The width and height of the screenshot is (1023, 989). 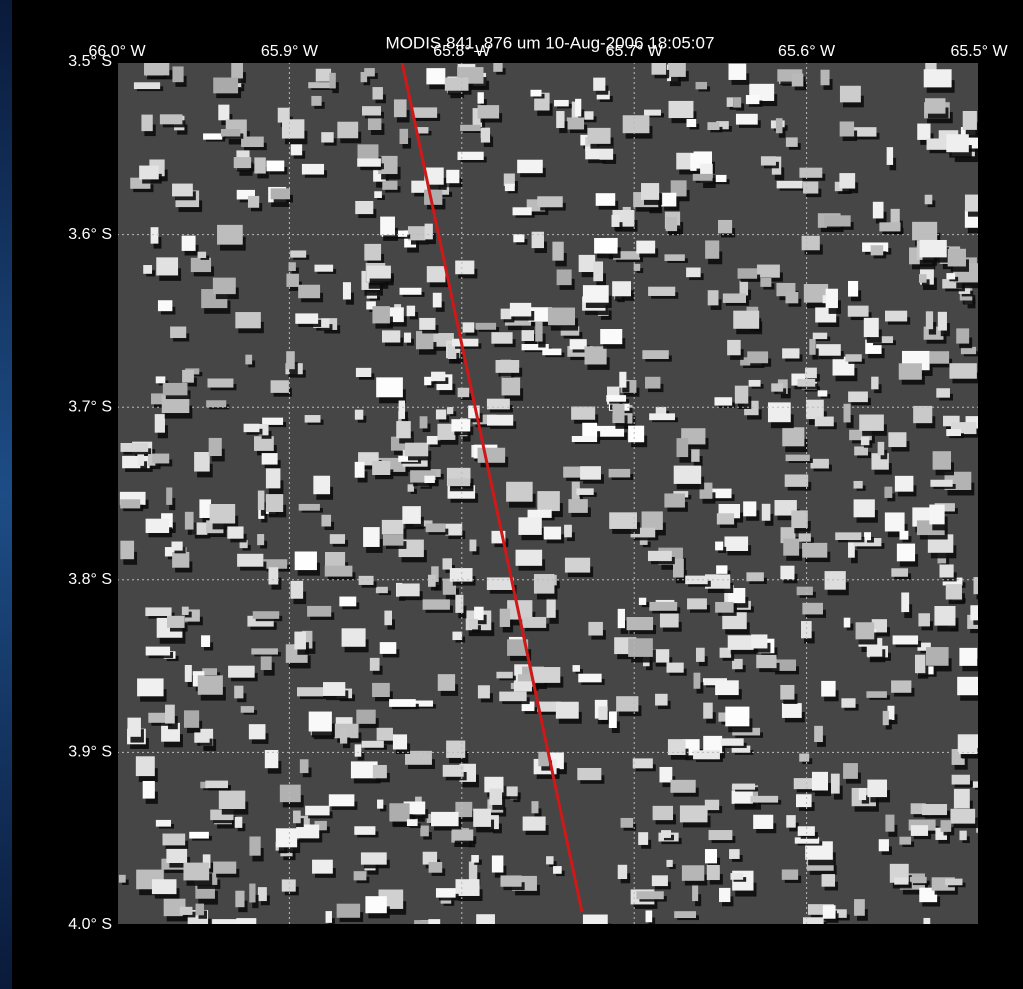 What do you see at coordinates (462, 51) in the screenshot?
I see `lon-tick-label: 65.8° W` at bounding box center [462, 51].